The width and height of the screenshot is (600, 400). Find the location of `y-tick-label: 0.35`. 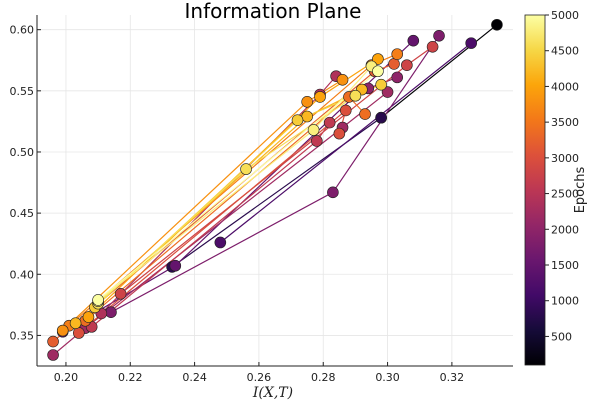

y-tick-label: 0.35 is located at coordinates (22, 335).